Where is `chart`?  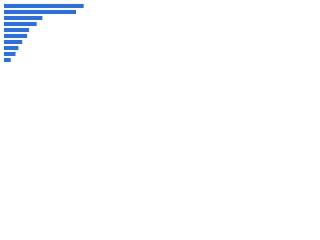 chart is located at coordinates (44, 33).